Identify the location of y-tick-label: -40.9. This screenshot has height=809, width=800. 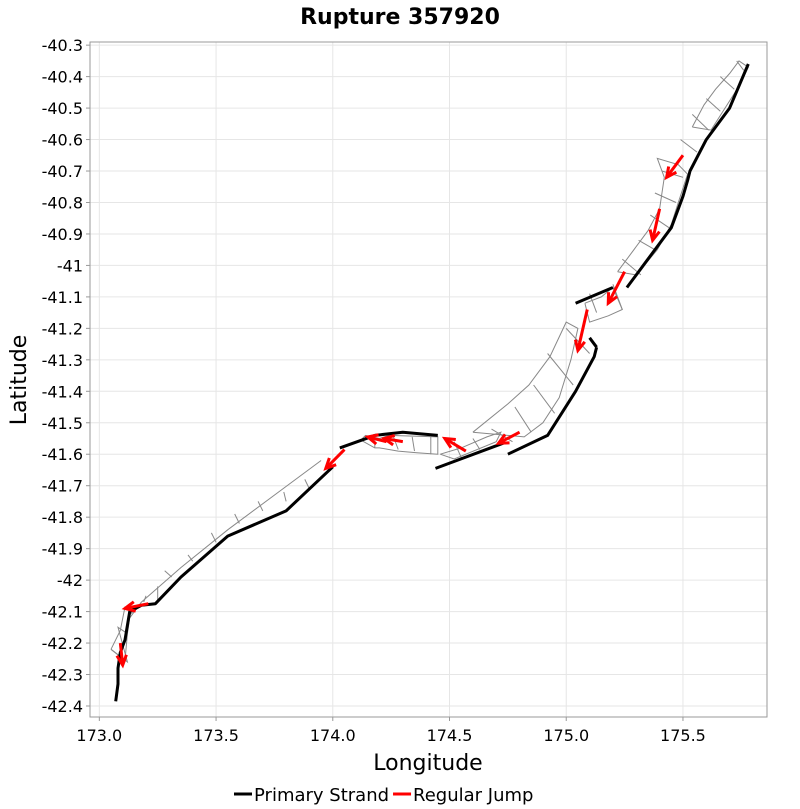
(62, 234).